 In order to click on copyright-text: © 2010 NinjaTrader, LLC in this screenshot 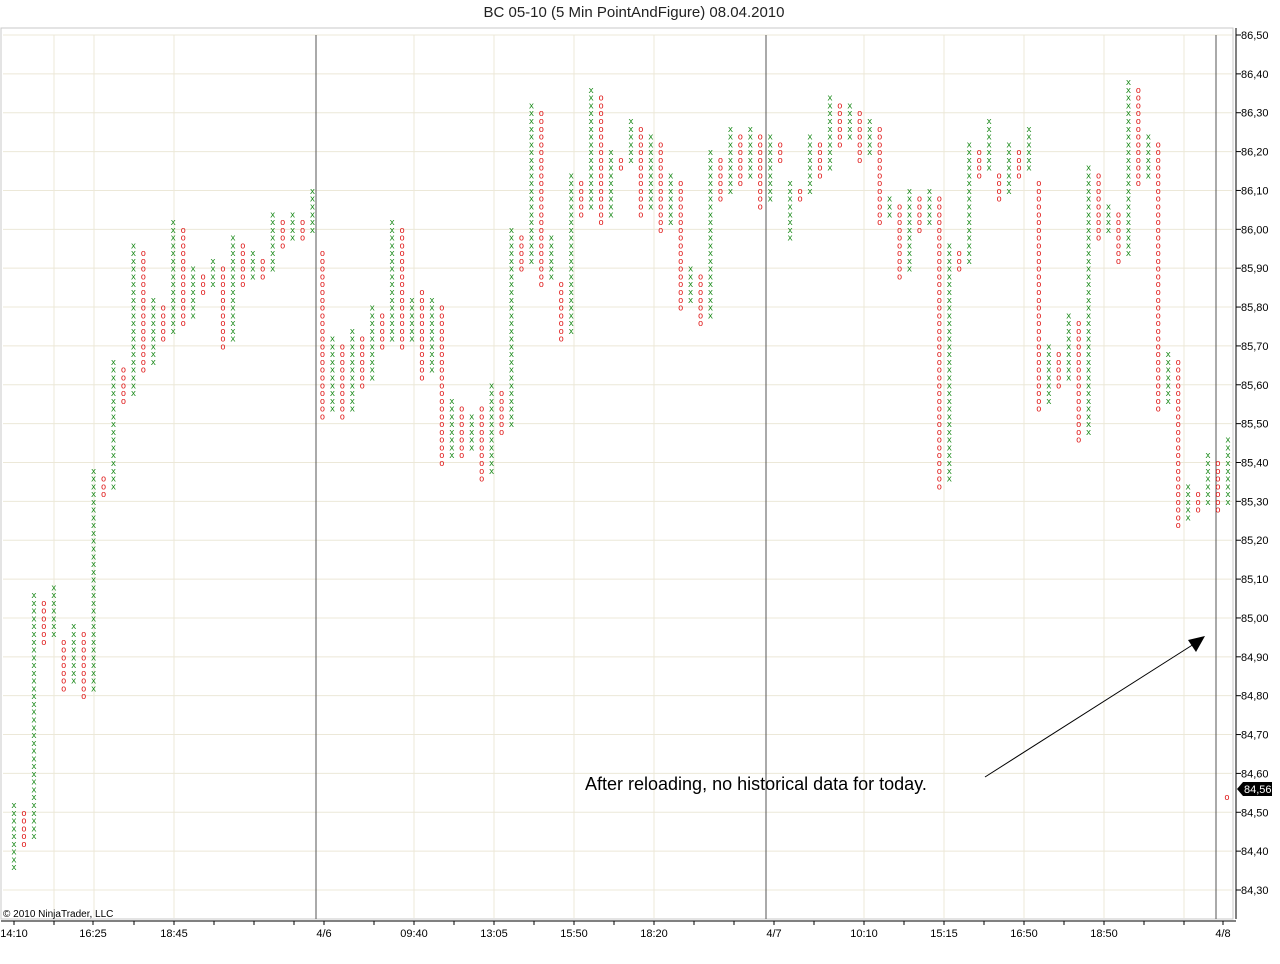, I will do `click(58, 914)`.